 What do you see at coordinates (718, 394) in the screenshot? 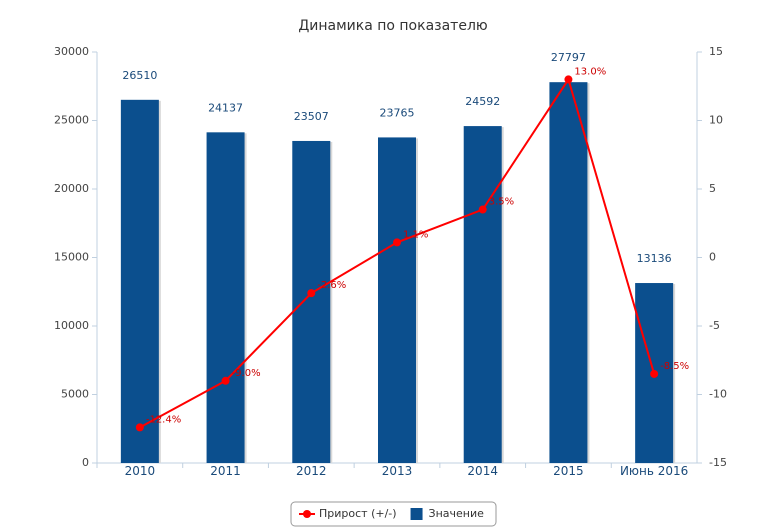
I see `y2-tick-label: -10` at bounding box center [718, 394].